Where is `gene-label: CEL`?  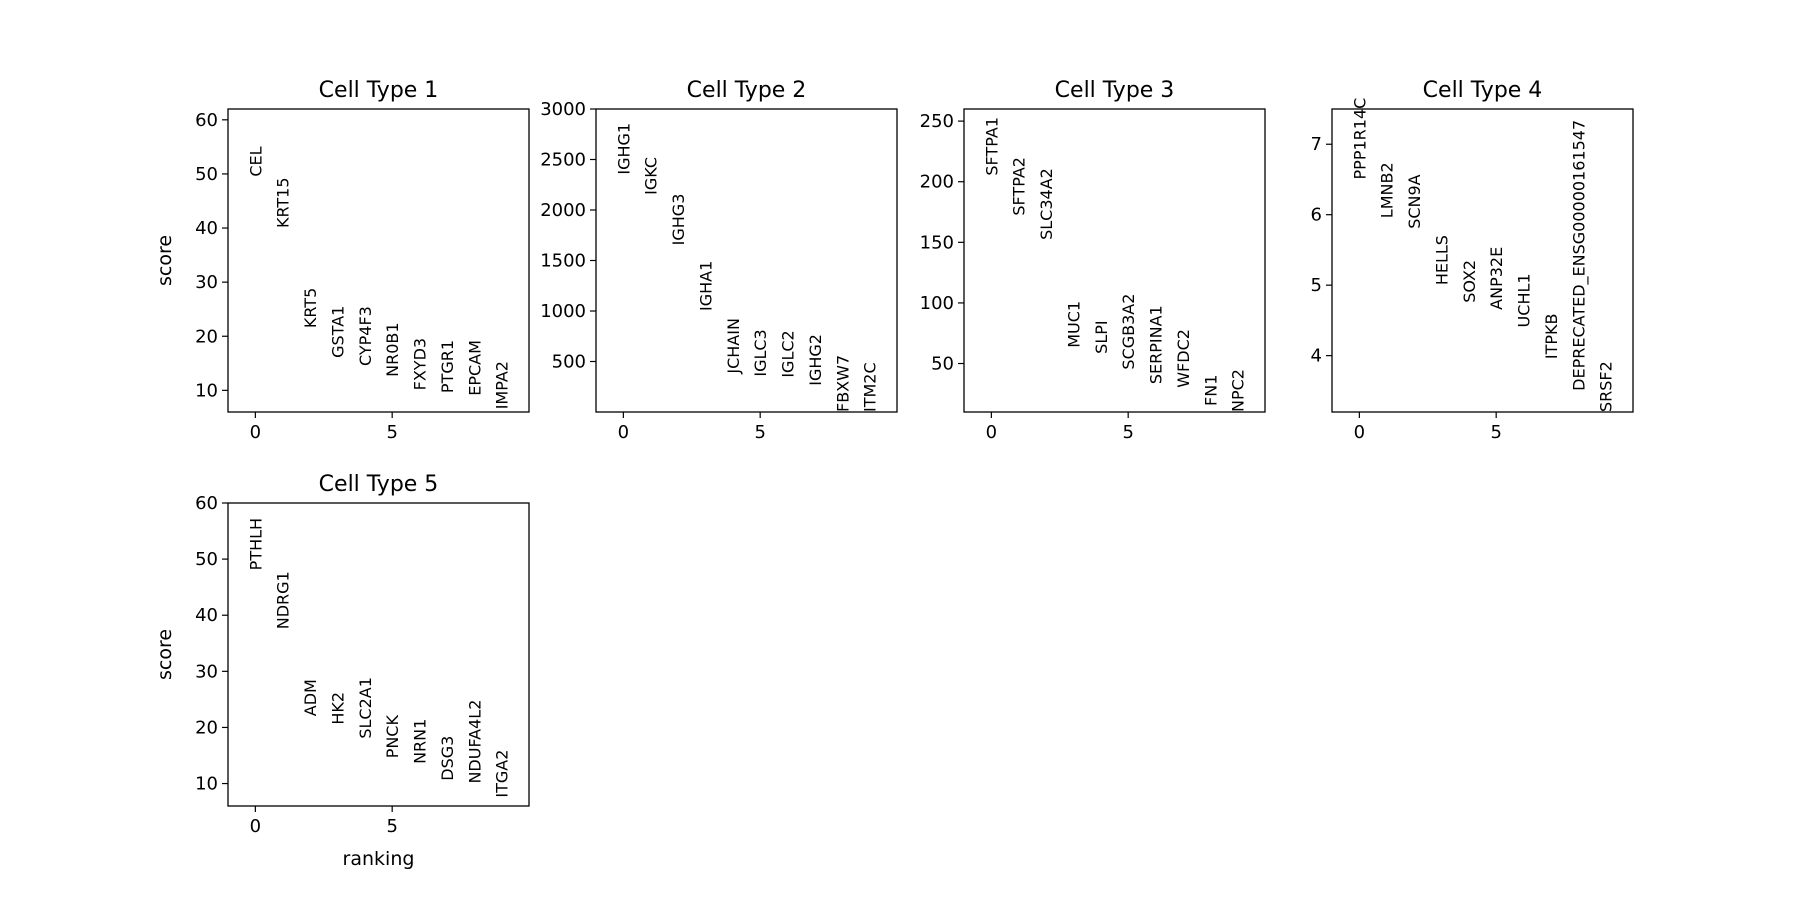
gene-label: CEL is located at coordinates (255, 161).